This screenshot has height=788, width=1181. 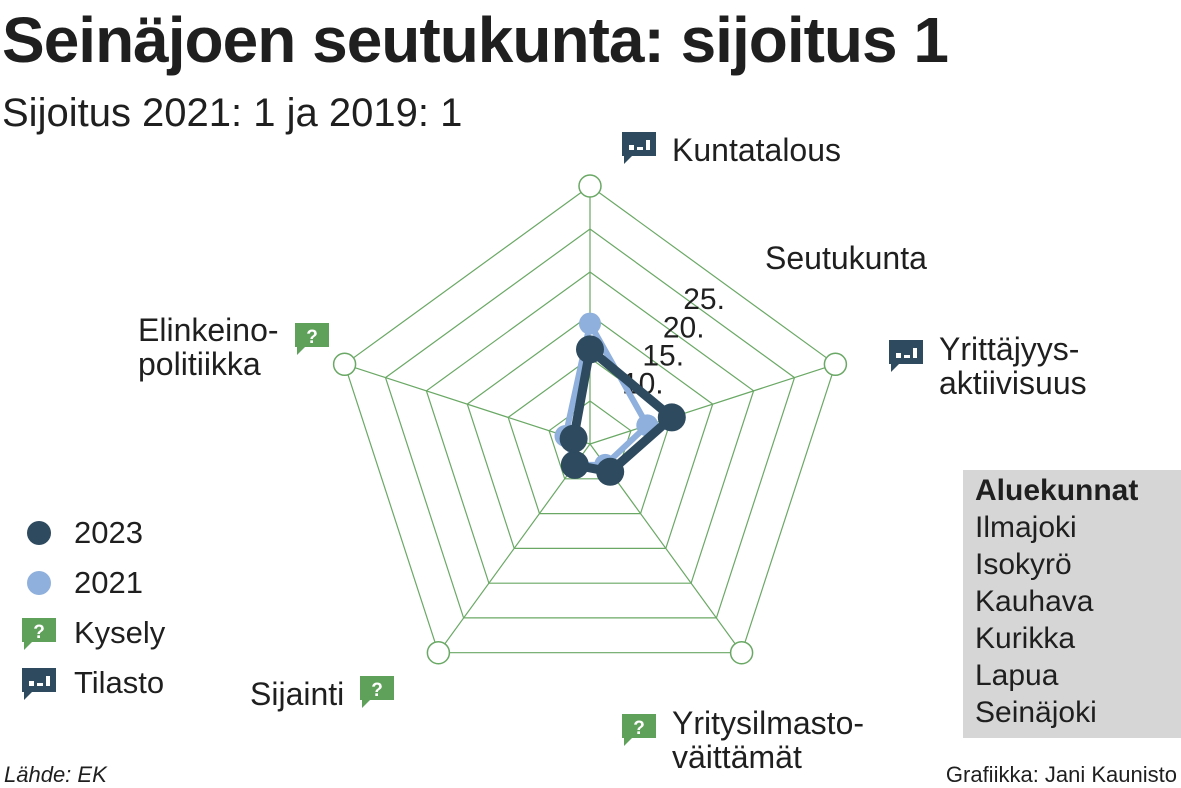 I want to click on axis-label-text-block: Yrittäjyys- aktiivisuus, so click(x=1013, y=366).